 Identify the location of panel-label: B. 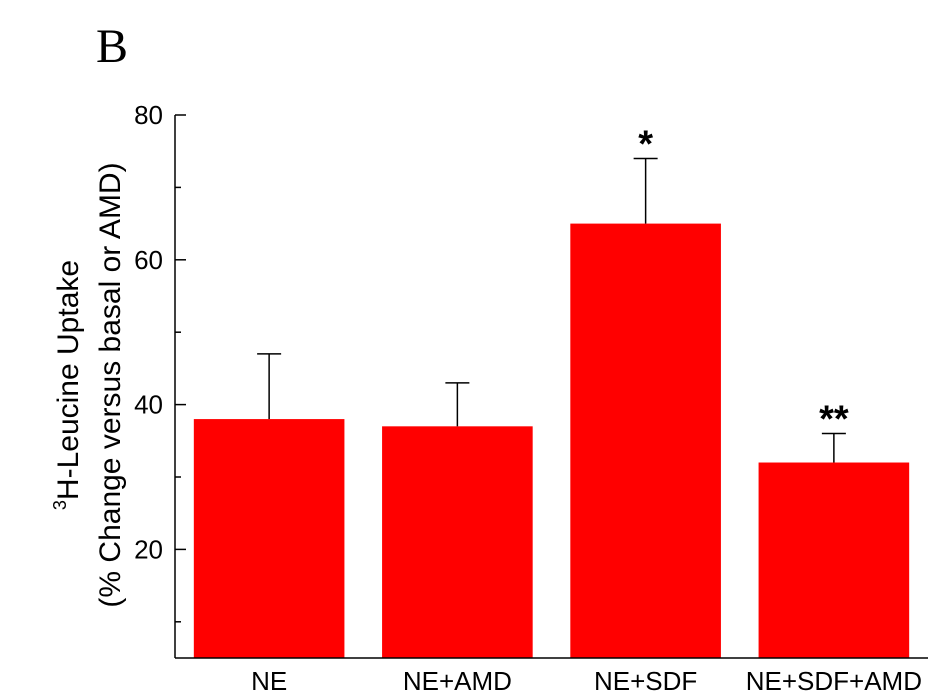
(112, 46).